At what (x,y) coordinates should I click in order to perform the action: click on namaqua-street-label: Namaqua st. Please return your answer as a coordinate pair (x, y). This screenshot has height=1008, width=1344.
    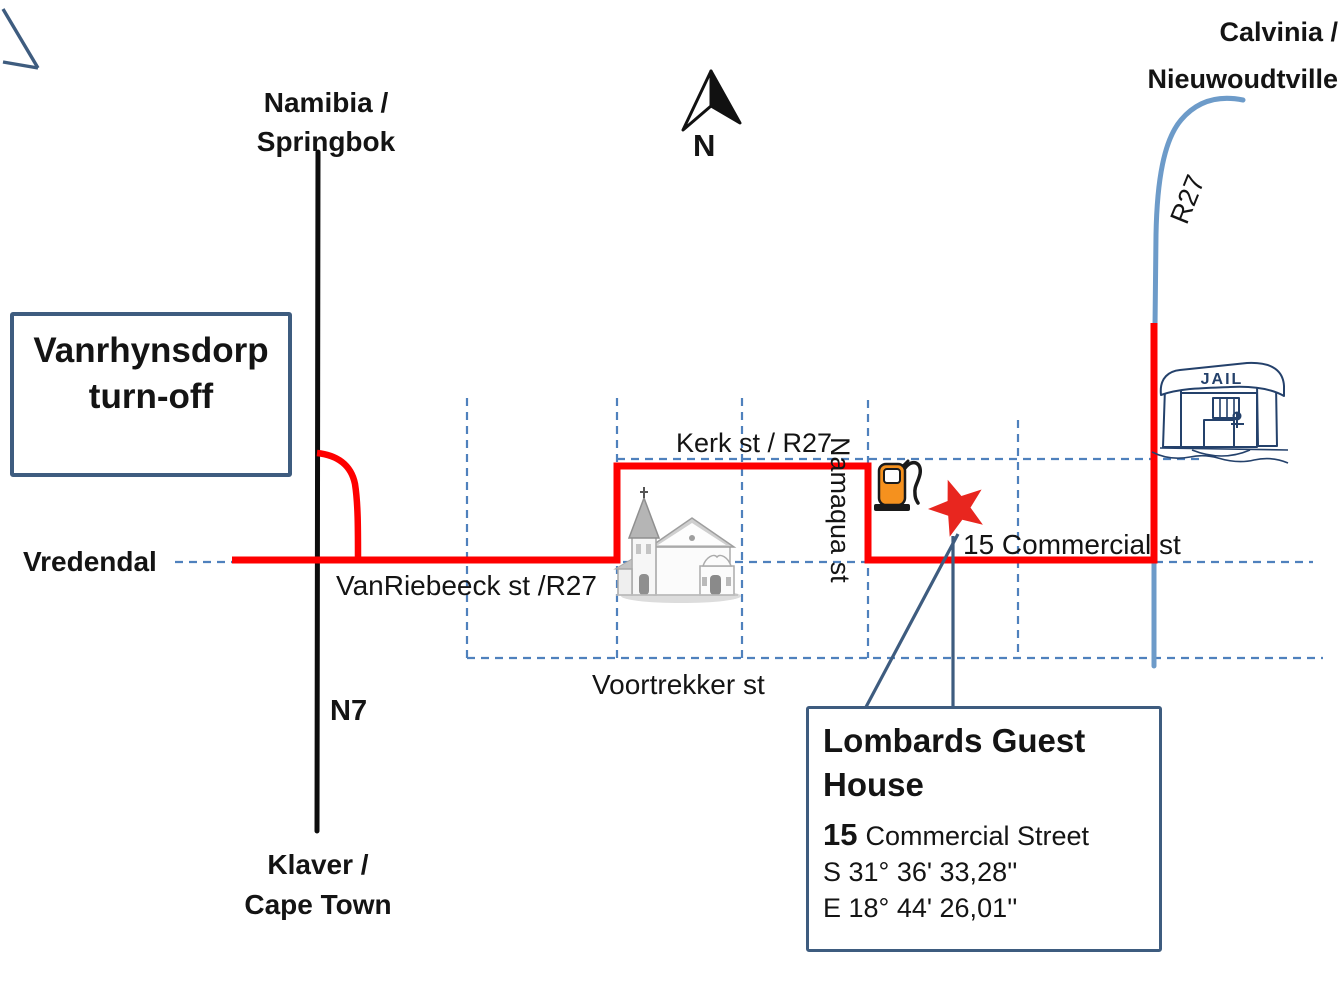
    Looking at the image, I should click on (840, 510).